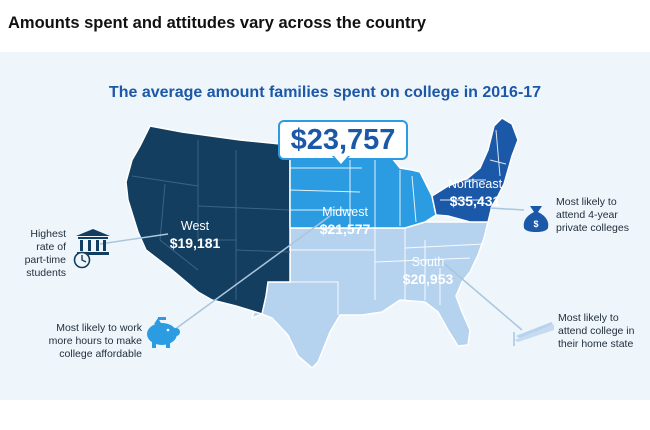 Image resolution: width=650 pixels, height=430 pixels. What do you see at coordinates (134, 239) in the screenshot?
I see `west-connector-line` at bounding box center [134, 239].